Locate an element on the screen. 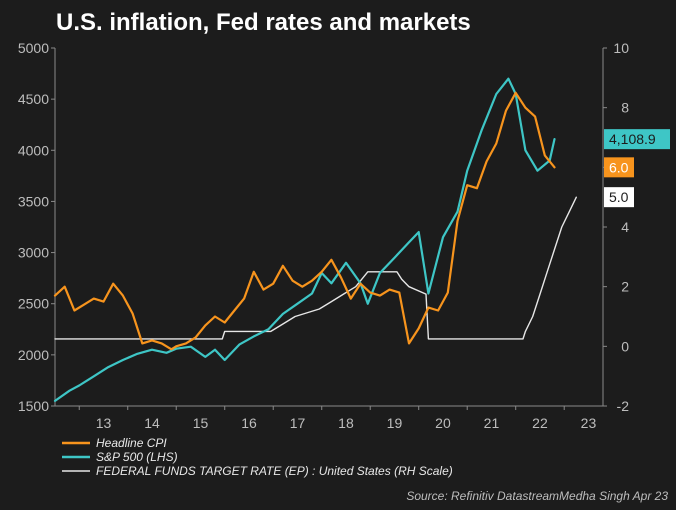 This screenshot has width=676, height=510. legend-label: S&P 500 (LHS) is located at coordinates (137, 457).